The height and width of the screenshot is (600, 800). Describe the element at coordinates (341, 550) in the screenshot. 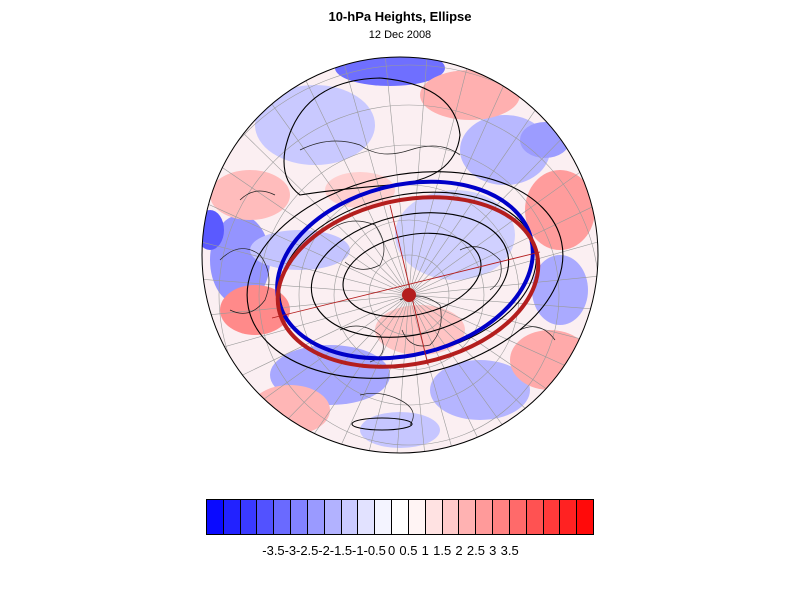

I see `colorbar-tick-label: -1.5` at that location.